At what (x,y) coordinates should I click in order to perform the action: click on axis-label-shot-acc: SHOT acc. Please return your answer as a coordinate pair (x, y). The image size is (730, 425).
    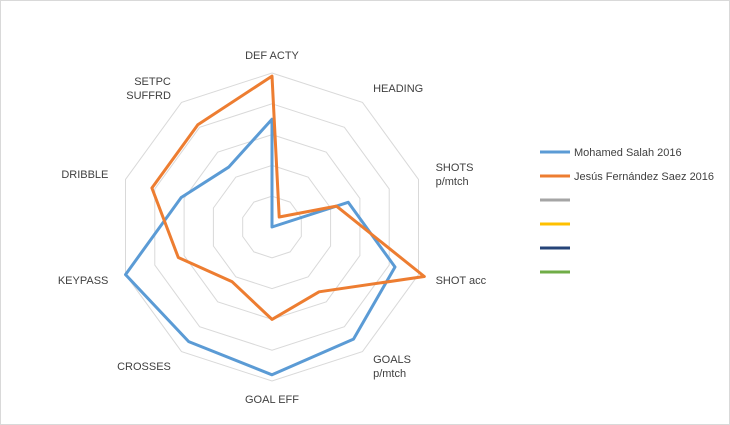
    Looking at the image, I should click on (461, 281).